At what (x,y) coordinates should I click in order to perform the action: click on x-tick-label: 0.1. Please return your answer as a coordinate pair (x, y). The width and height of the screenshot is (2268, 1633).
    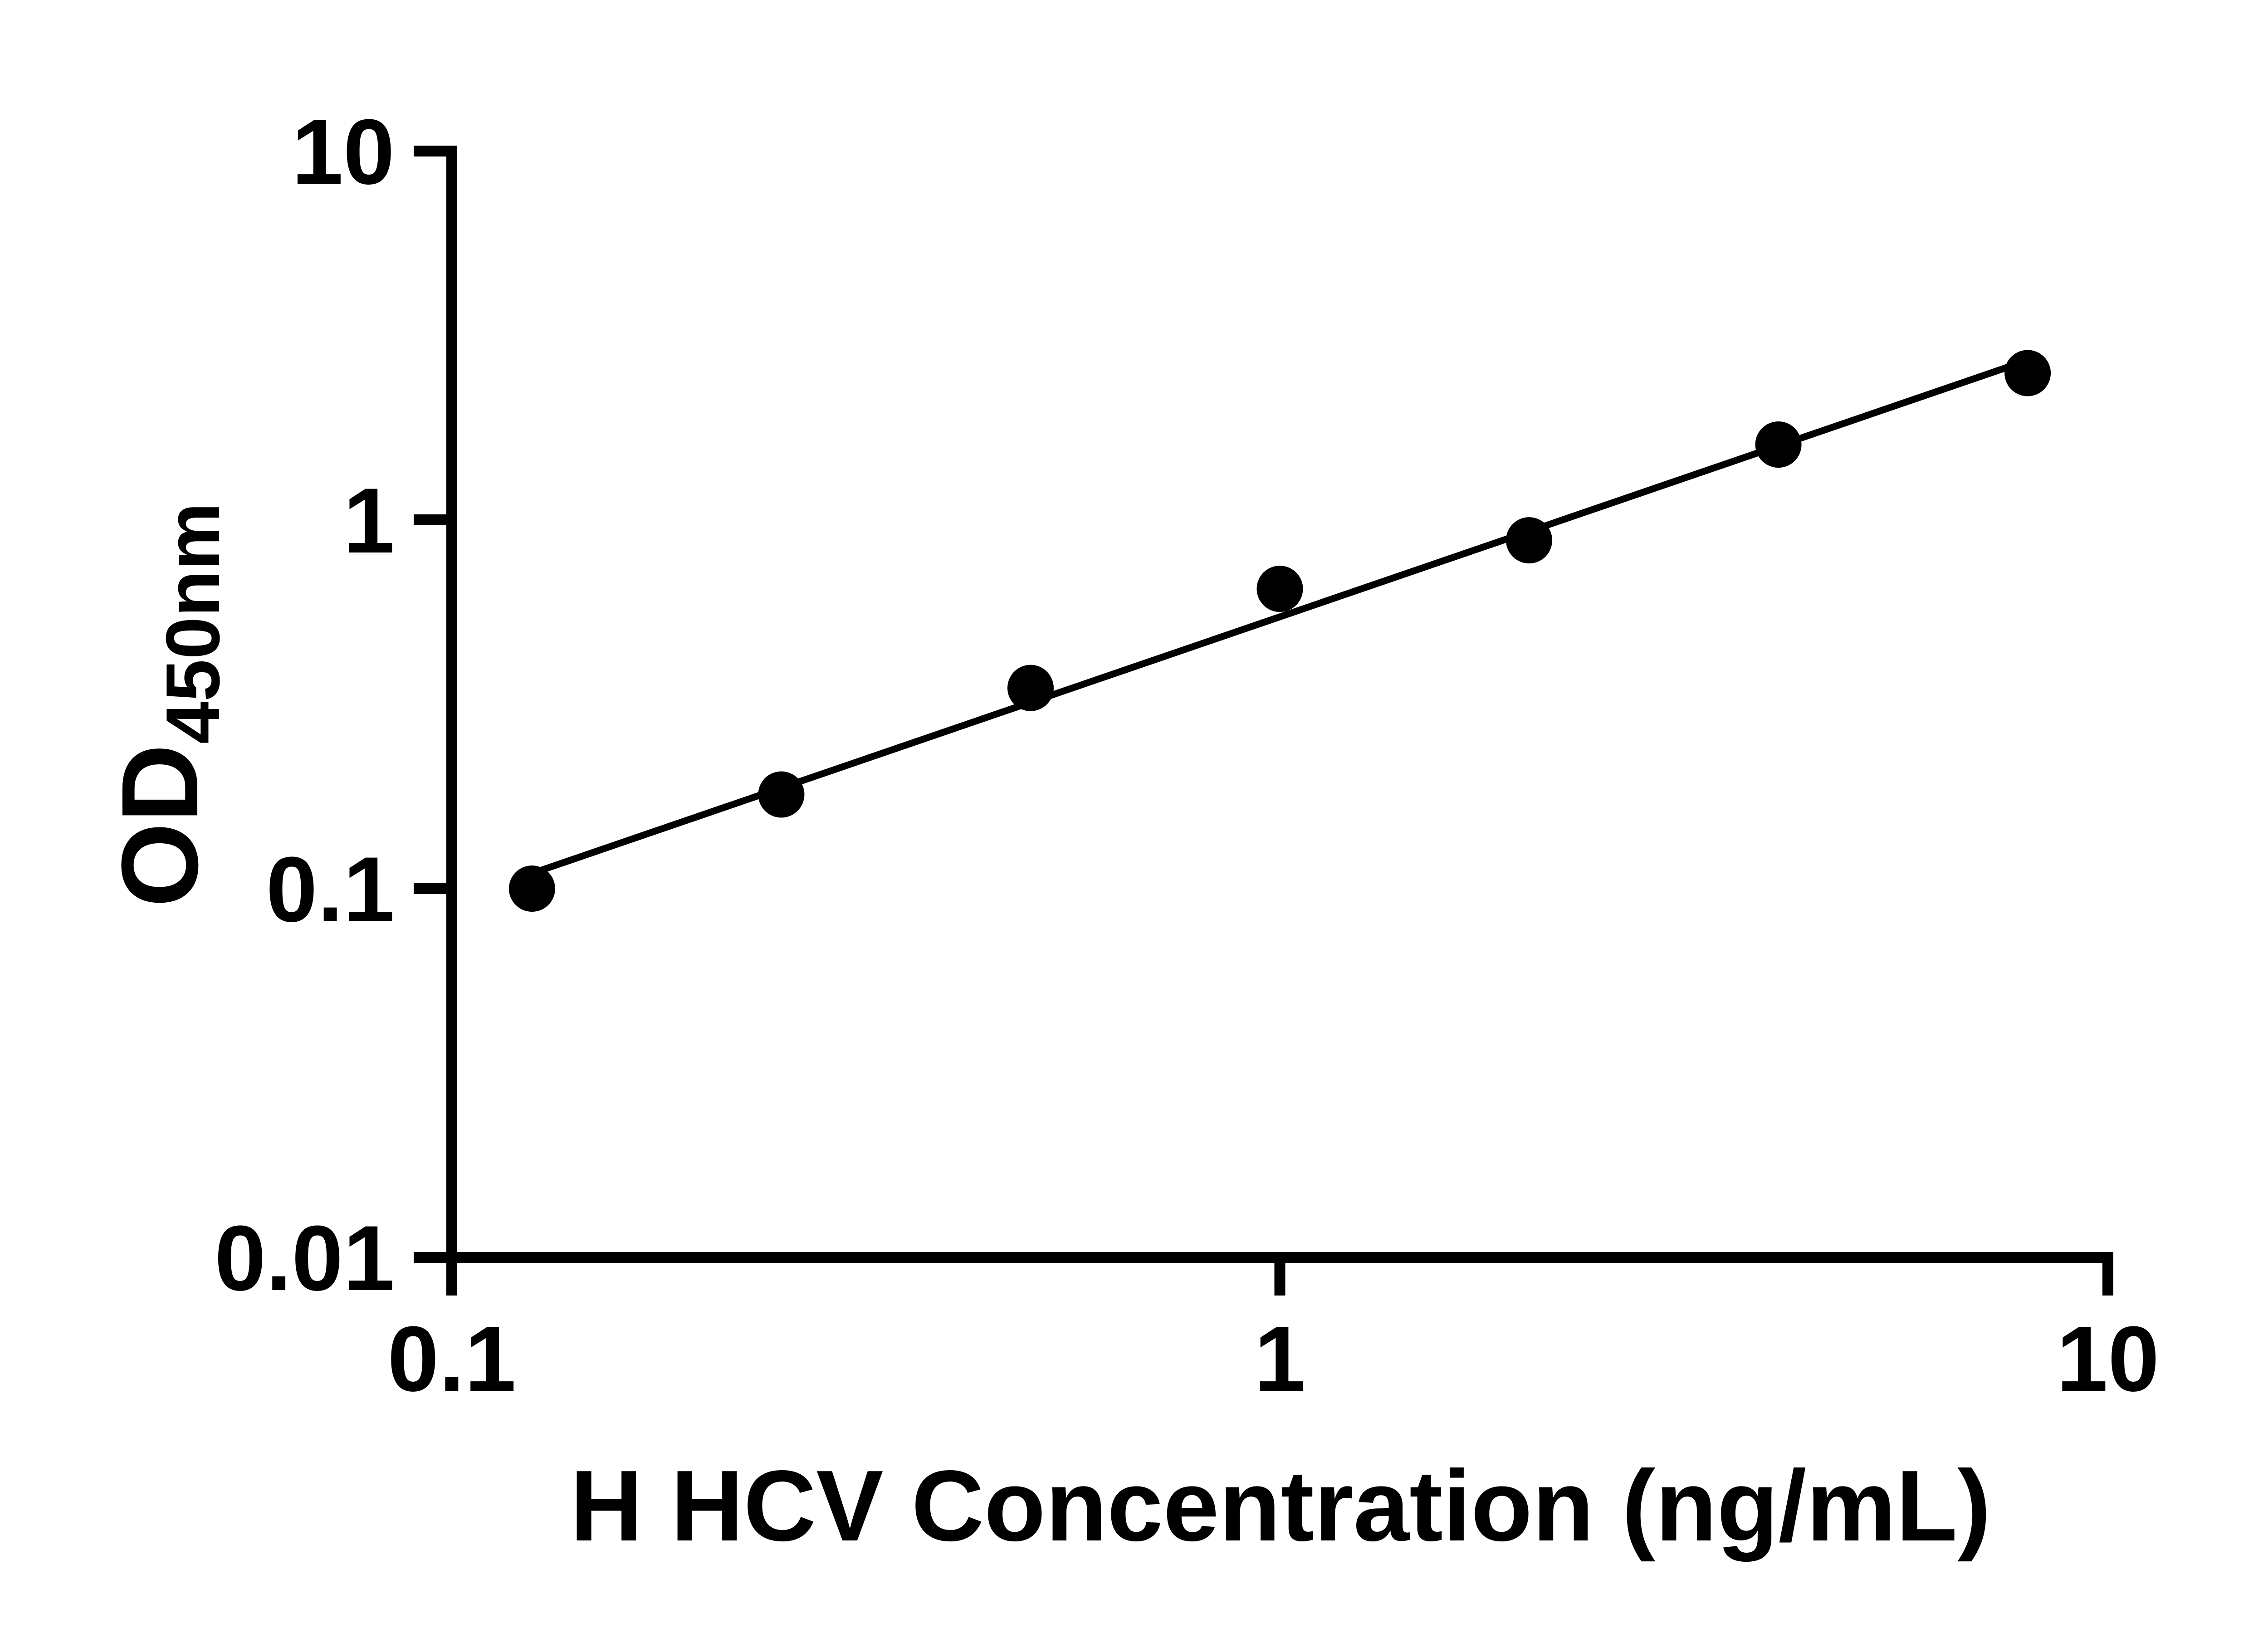
    Looking at the image, I should click on (452, 1359).